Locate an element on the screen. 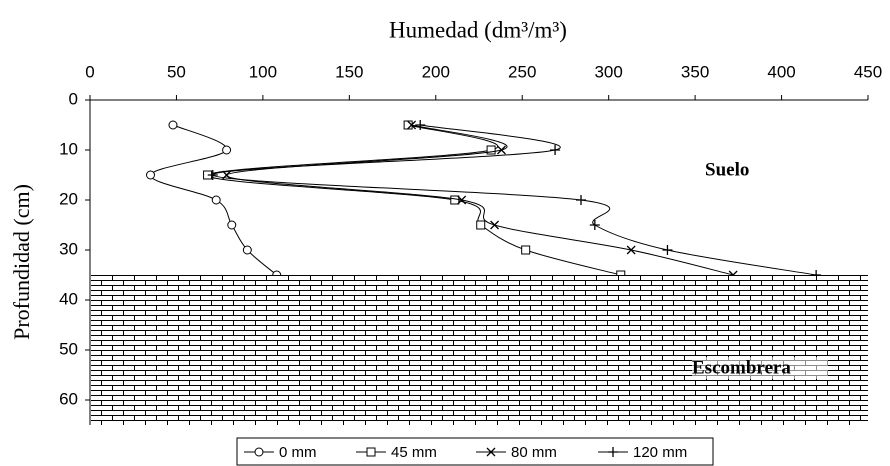  x-tick-label: 300 is located at coordinates (608, 71).